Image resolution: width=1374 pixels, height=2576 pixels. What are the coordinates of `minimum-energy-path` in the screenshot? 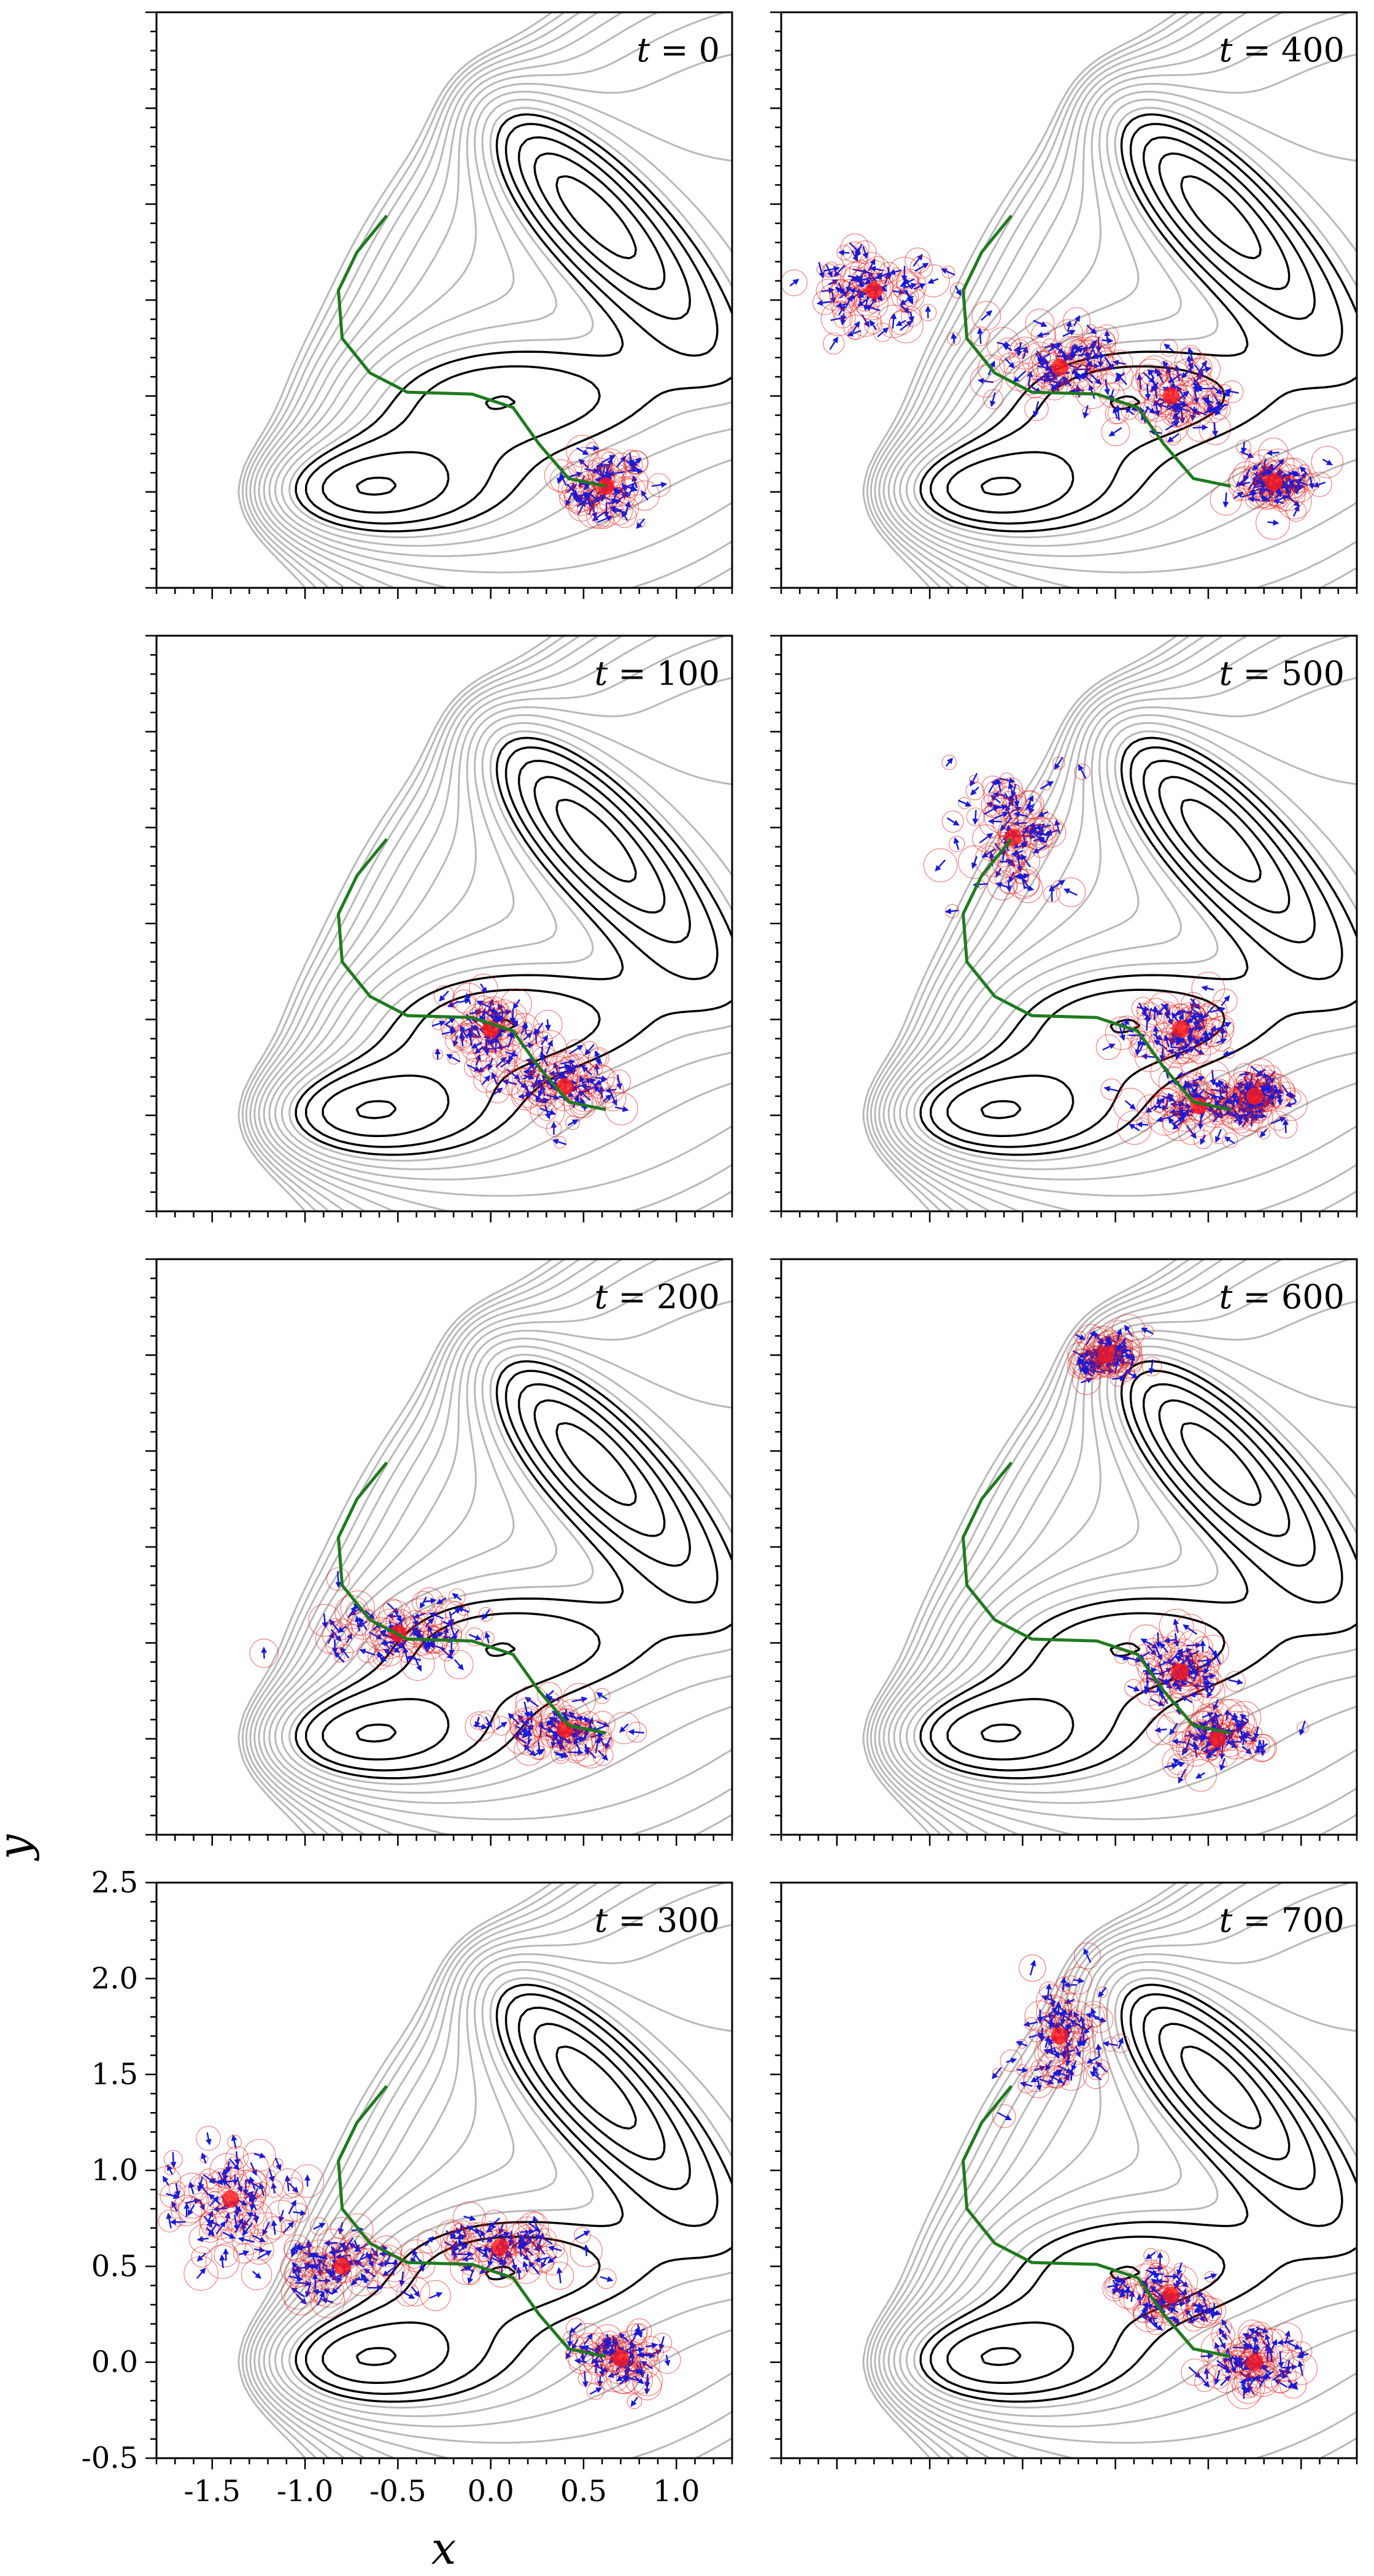 It's located at (471, 351).